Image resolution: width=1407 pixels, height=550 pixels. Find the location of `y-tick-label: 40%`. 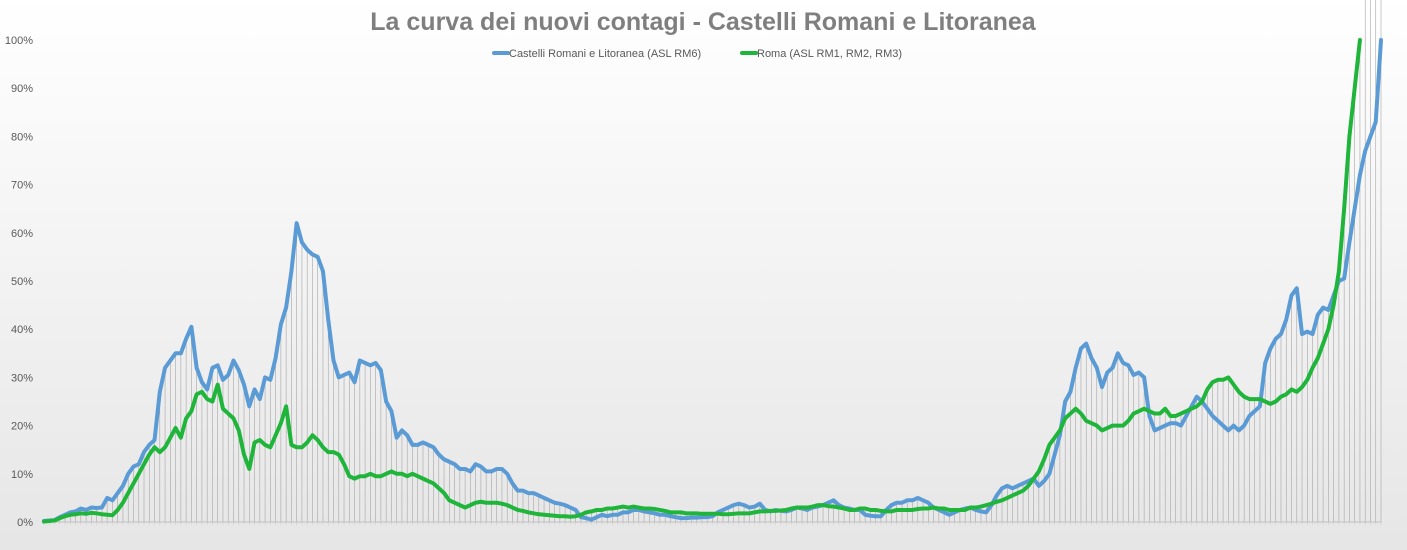

y-tick-label: 40% is located at coordinates (22, 330).